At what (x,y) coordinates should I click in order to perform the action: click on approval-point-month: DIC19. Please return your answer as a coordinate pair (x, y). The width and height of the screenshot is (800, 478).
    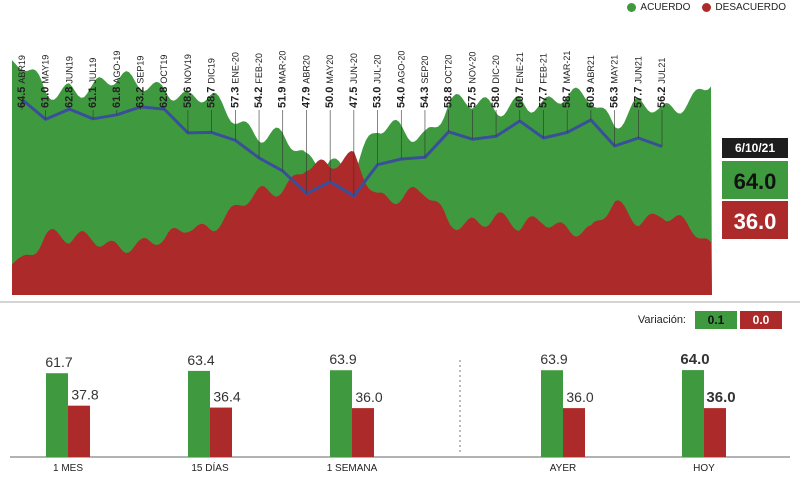
    Looking at the image, I should click on (212, 71).